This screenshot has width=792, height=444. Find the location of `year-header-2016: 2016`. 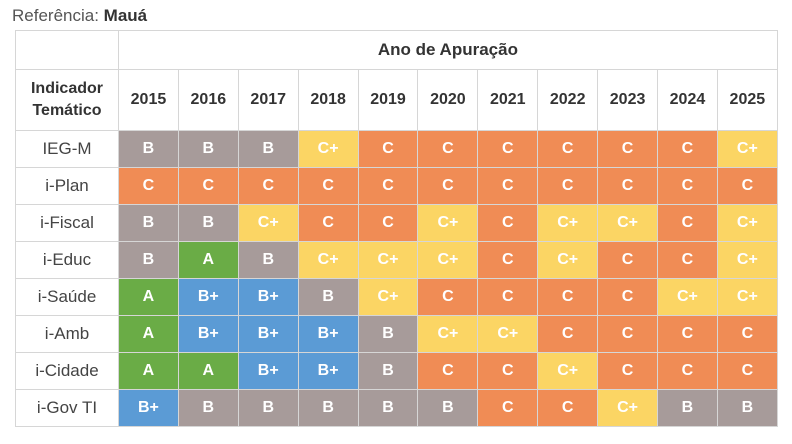

year-header-2016: 2016 is located at coordinates (208, 100).